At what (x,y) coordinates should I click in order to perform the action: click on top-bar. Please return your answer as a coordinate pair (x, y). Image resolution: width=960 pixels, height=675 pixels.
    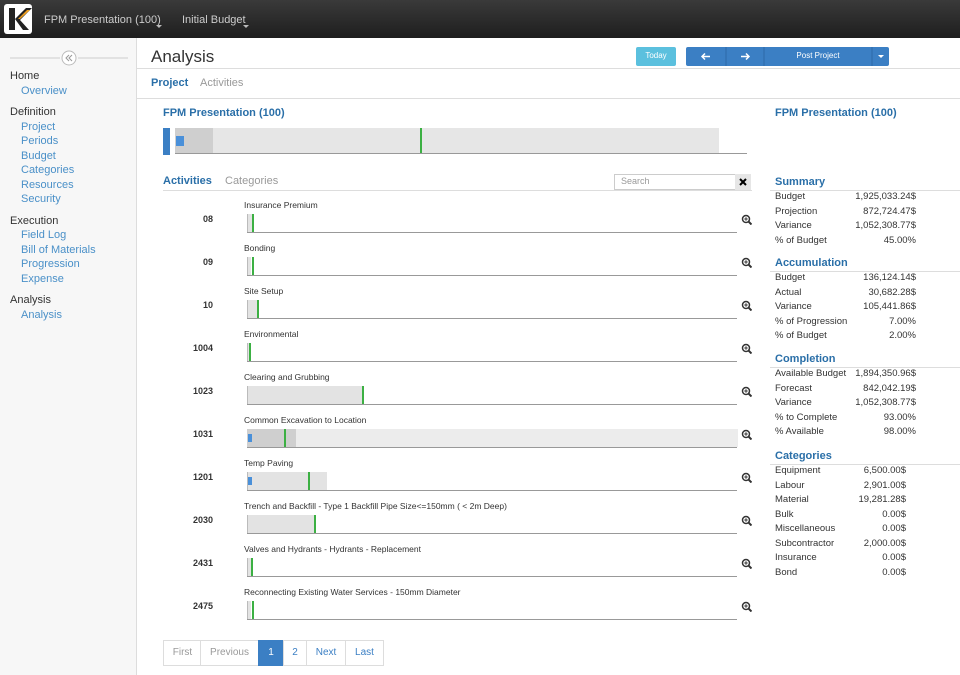
    Looking at the image, I should click on (480, 19).